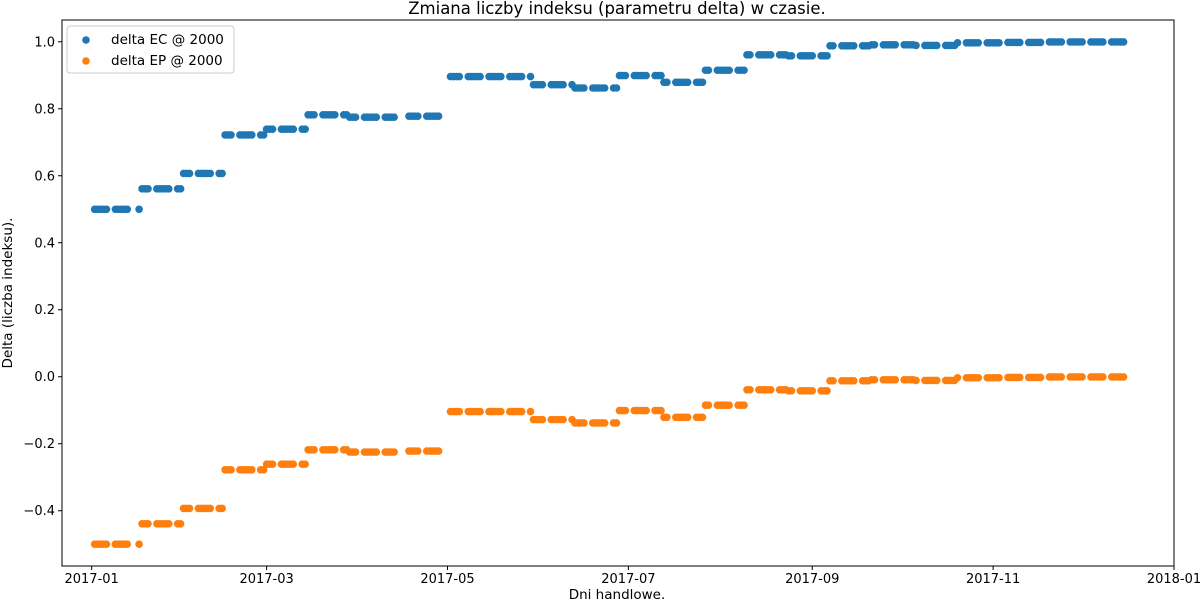  I want to click on y-tick-label: 0.6, so click(44, 176).